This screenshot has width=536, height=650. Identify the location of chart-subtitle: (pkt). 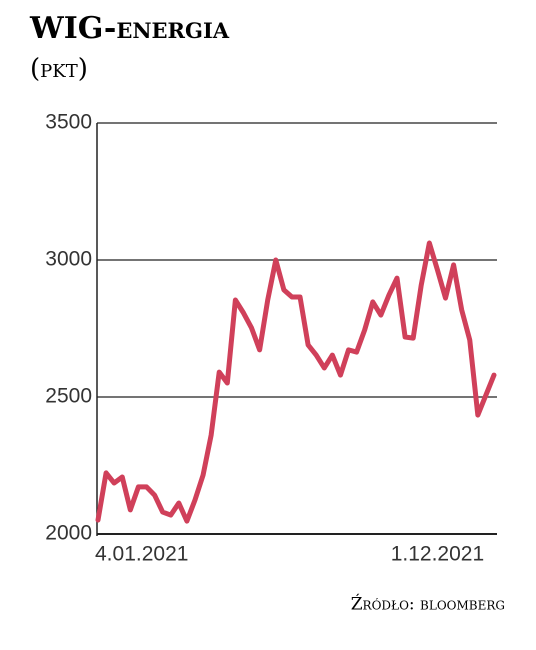
(59, 69).